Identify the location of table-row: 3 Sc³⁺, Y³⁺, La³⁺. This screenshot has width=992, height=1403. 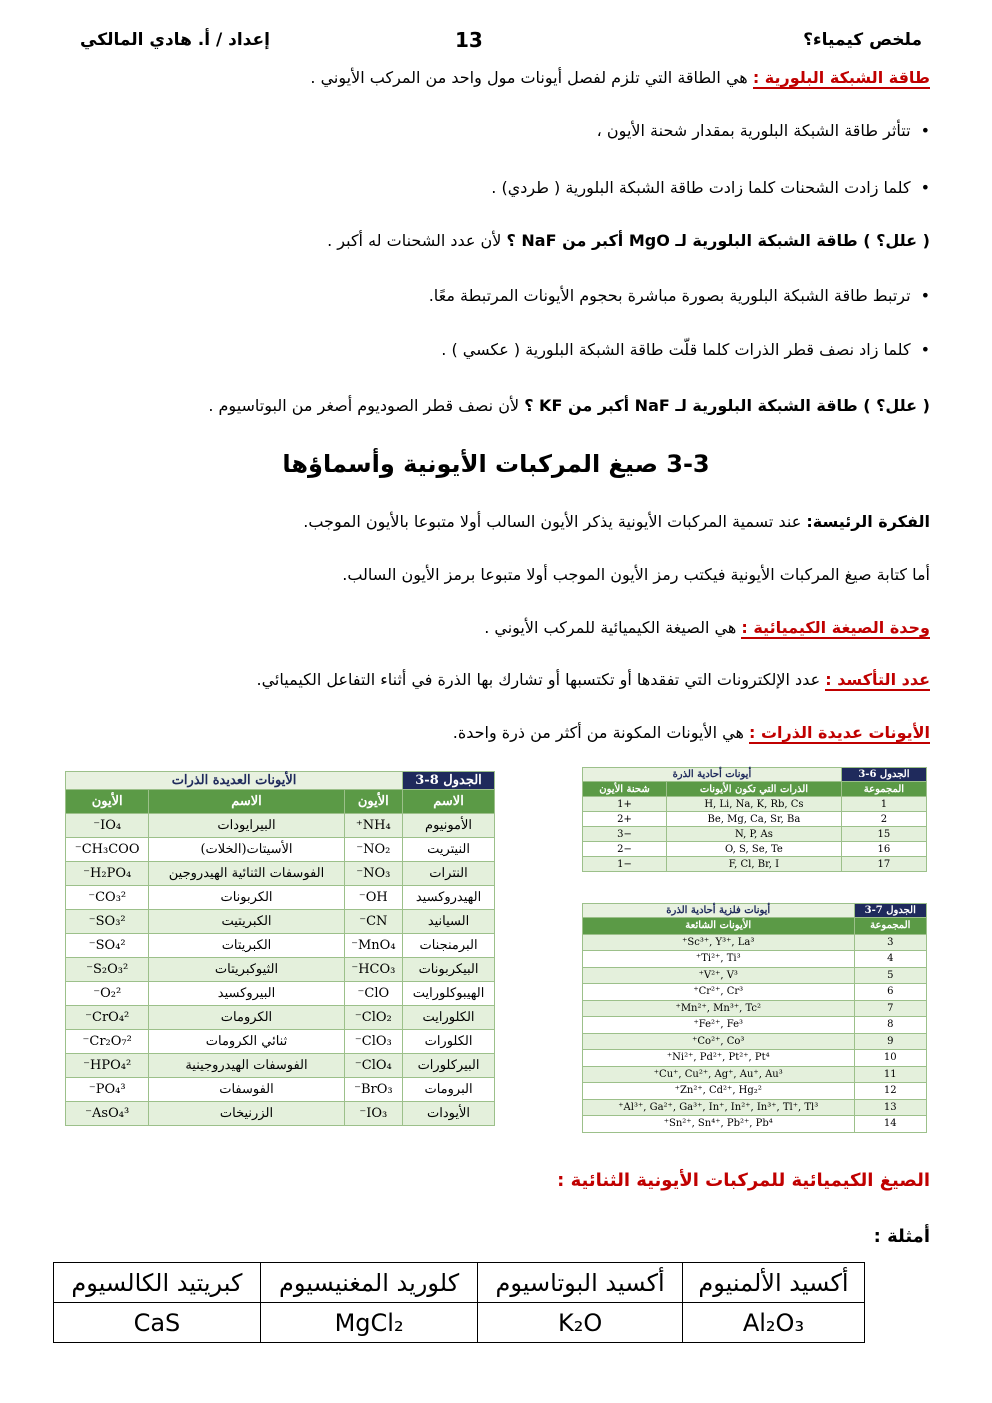
(755, 942).